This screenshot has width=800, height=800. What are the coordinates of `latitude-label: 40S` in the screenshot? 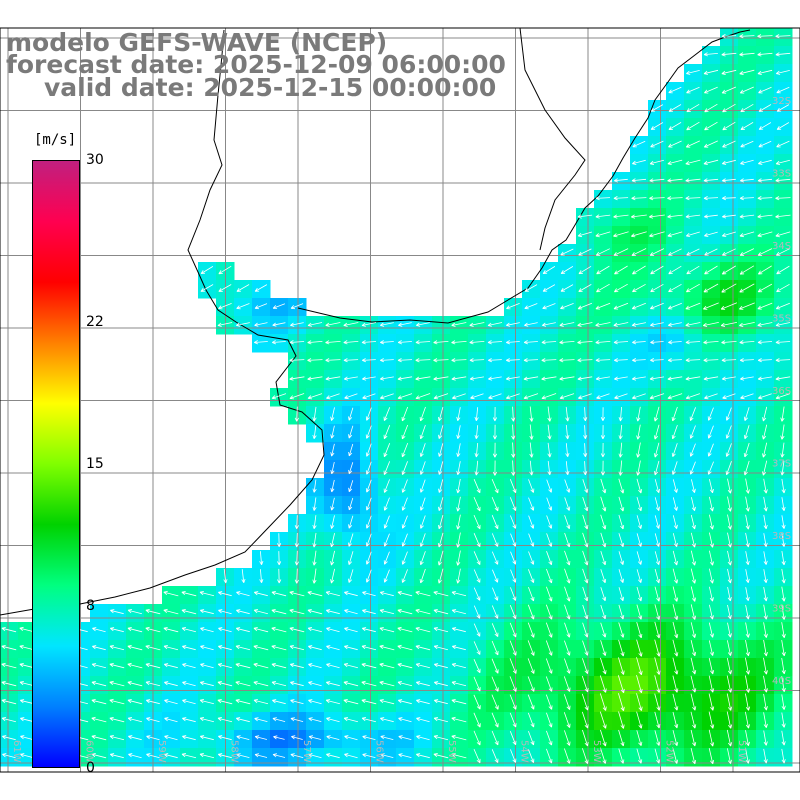 It's located at (781, 681).